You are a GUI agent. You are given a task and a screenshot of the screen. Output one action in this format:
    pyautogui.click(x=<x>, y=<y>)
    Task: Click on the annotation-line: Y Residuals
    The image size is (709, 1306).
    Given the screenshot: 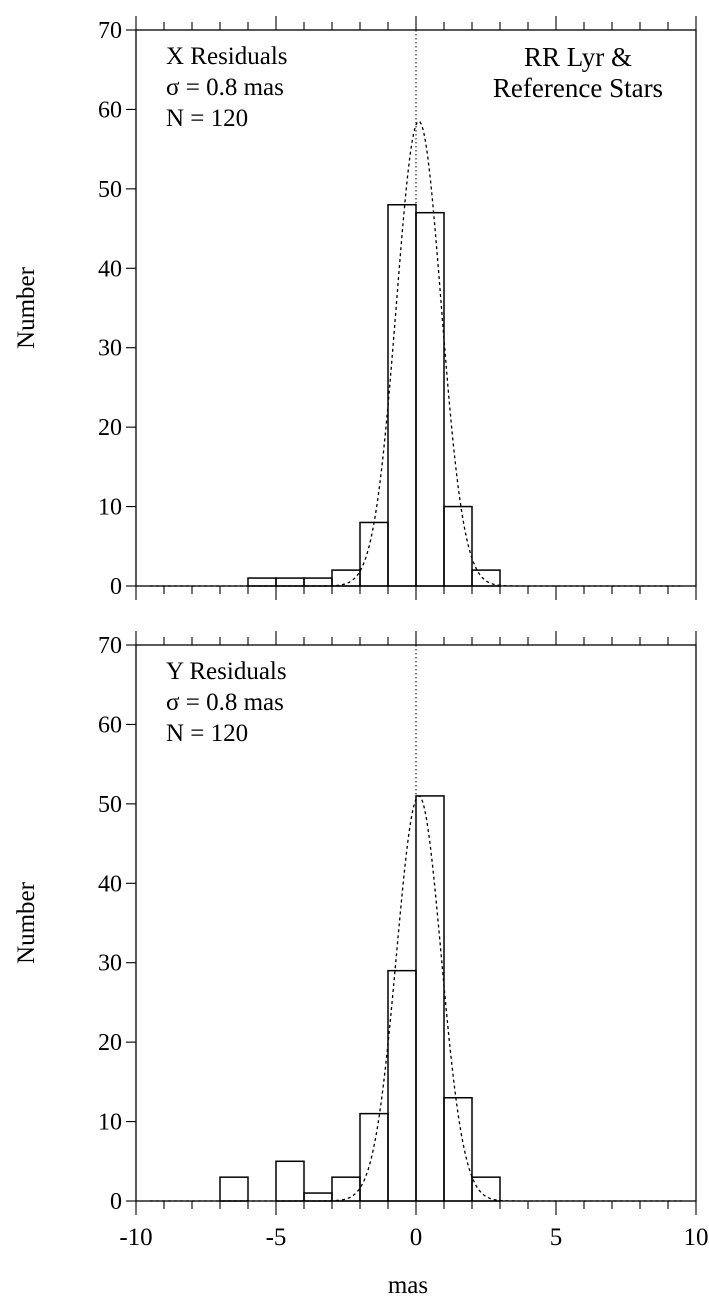 What is the action you would take?
    pyautogui.click(x=226, y=671)
    